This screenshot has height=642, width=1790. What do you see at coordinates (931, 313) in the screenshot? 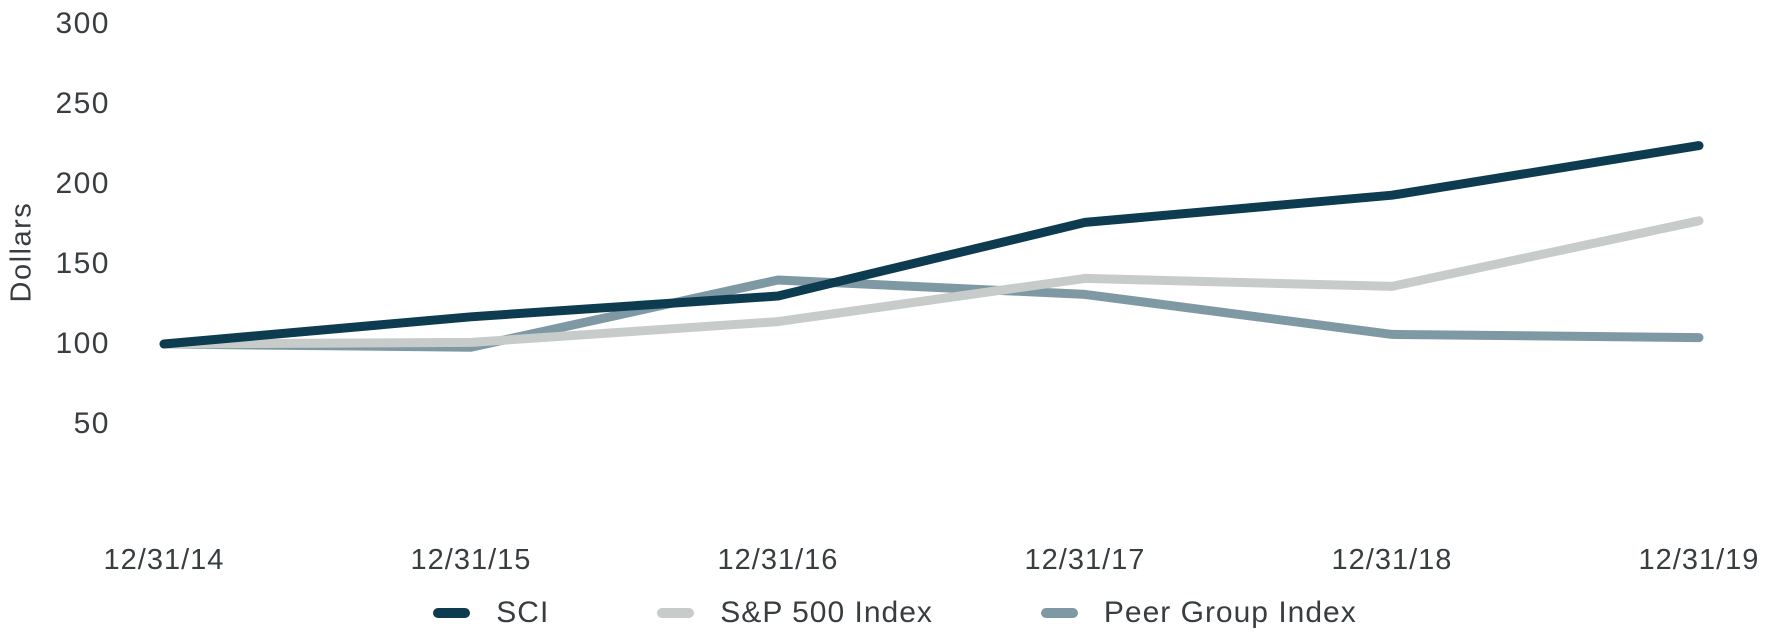
I see `series-line-peer-group-index` at bounding box center [931, 313].